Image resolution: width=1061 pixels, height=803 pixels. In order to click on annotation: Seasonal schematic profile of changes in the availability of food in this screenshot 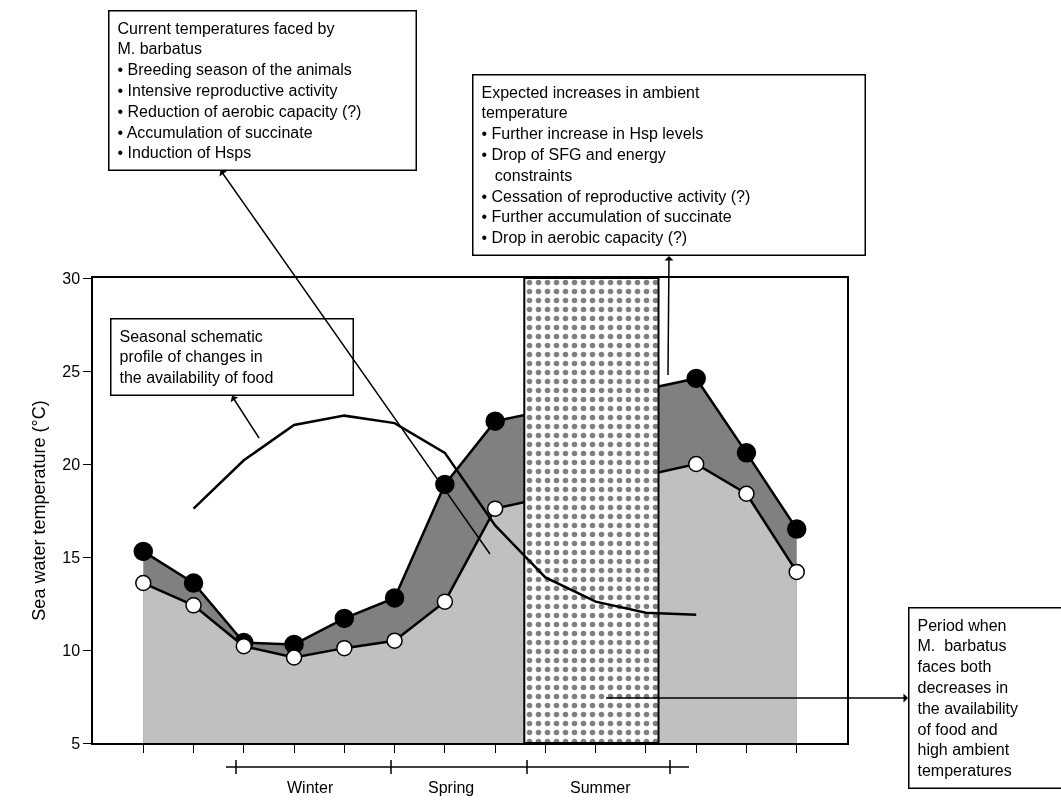, I will do `click(196, 357)`.